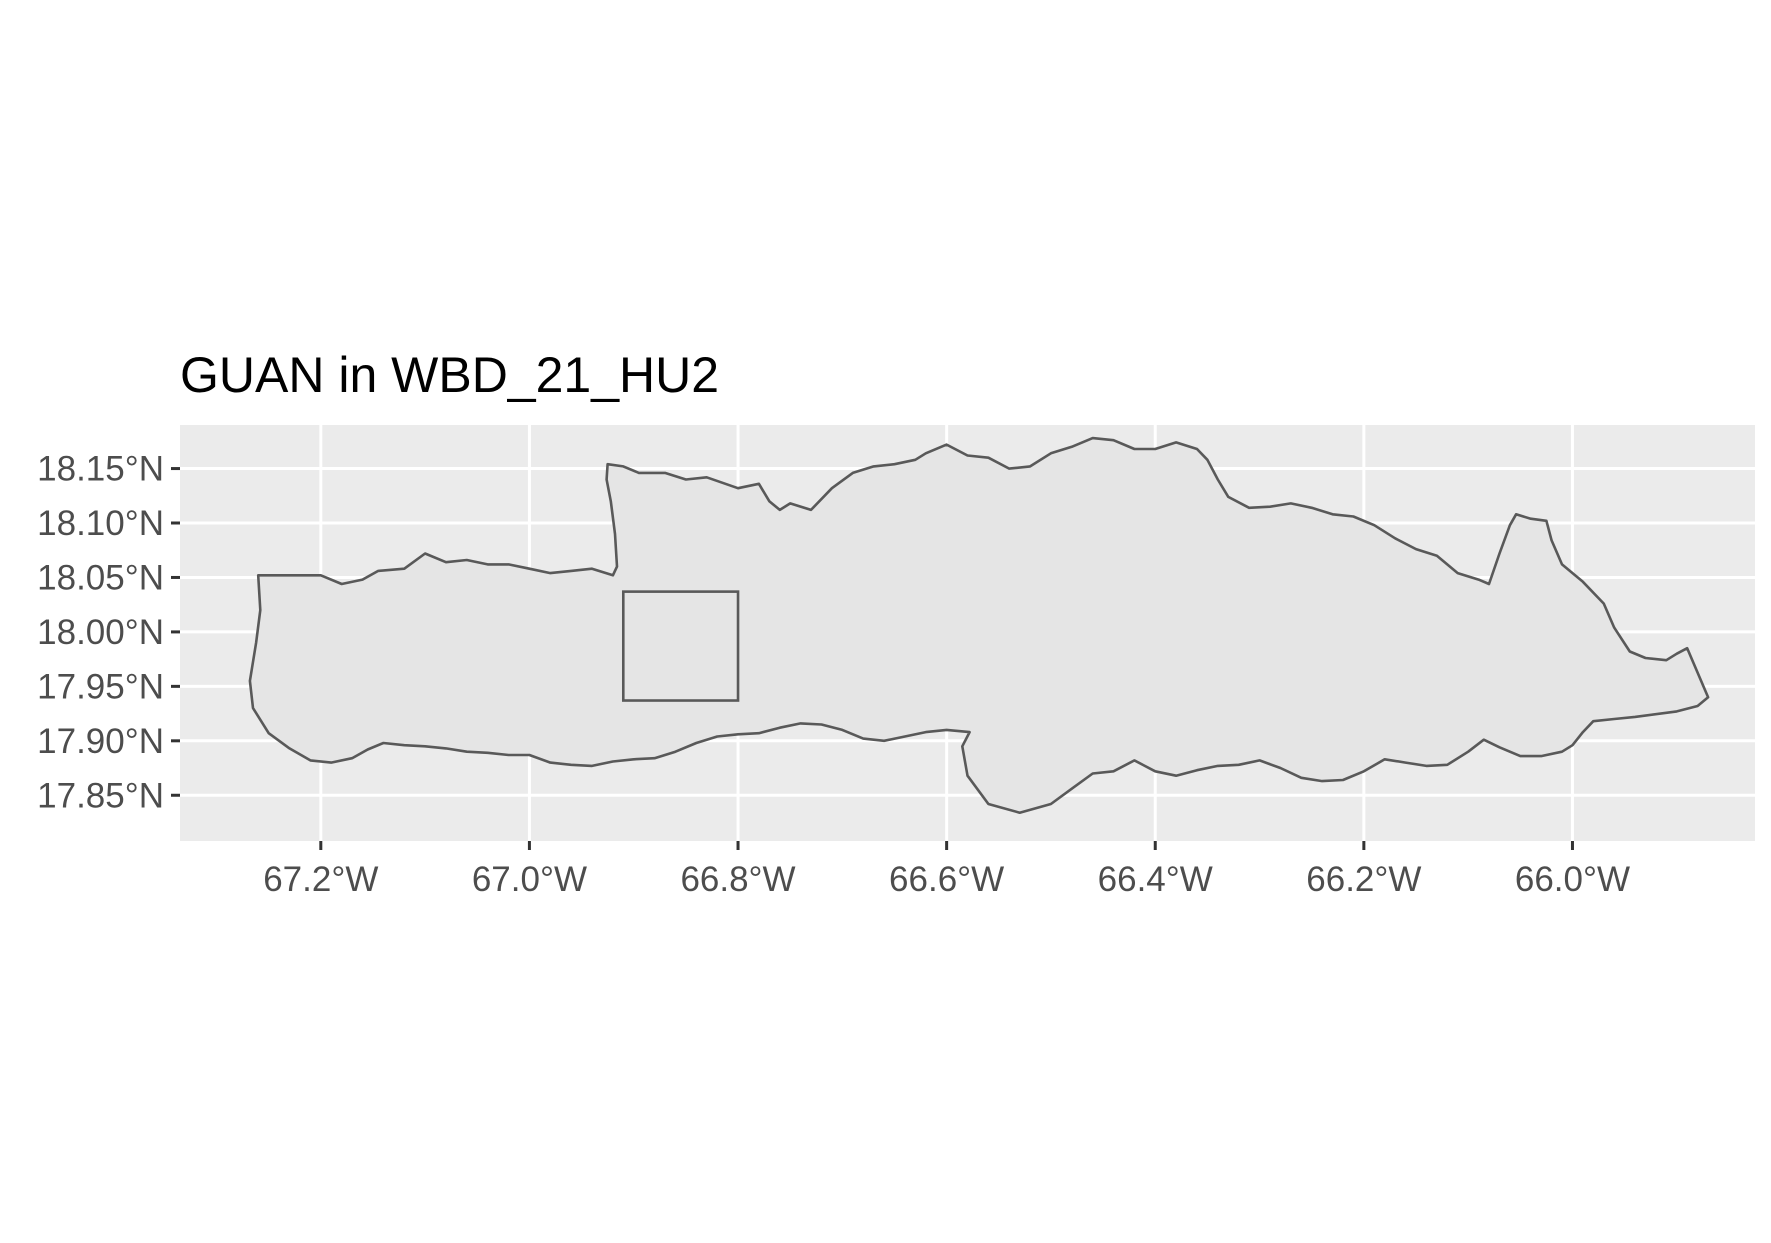  What do you see at coordinates (1572, 879) in the screenshot?
I see `x-tick-label: 66.0°W` at bounding box center [1572, 879].